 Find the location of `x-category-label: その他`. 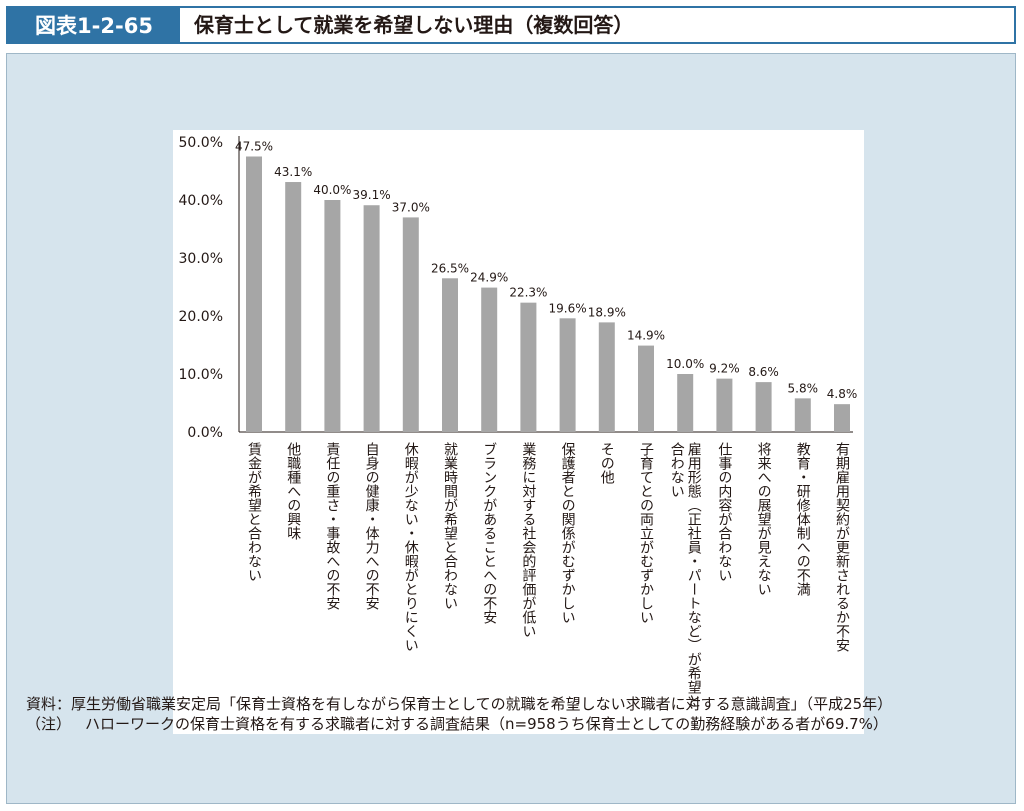

x-category-label: その他 is located at coordinates (607, 463).